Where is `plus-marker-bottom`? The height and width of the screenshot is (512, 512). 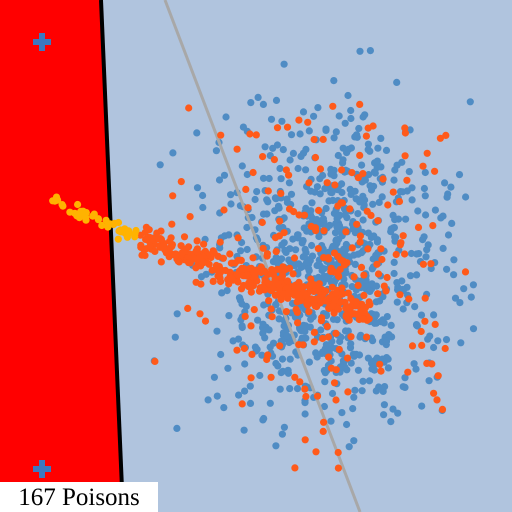
plus-marker-bottom is located at coordinates (42, 469).